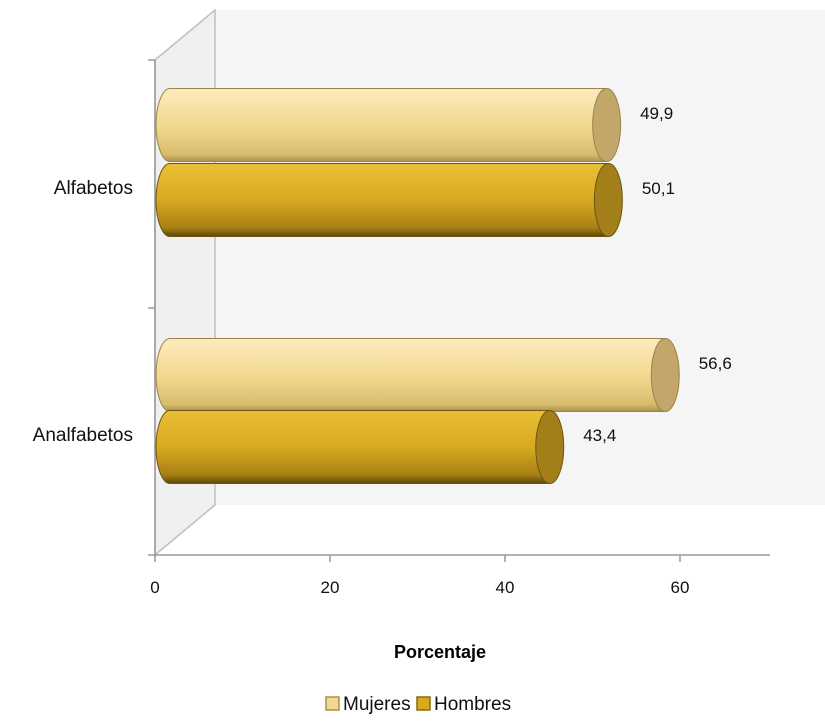 The width and height of the screenshot is (825, 721). I want to click on bar-hombres-alfabetos, so click(389, 200).